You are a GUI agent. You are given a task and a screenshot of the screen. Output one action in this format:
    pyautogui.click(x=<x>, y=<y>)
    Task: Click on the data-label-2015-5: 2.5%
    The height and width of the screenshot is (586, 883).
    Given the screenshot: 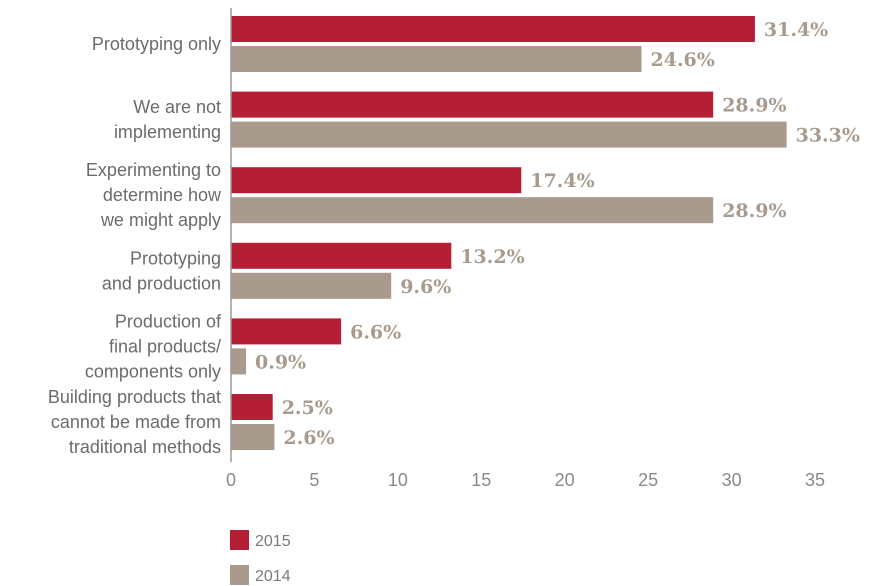 What is the action you would take?
    pyautogui.click(x=307, y=408)
    